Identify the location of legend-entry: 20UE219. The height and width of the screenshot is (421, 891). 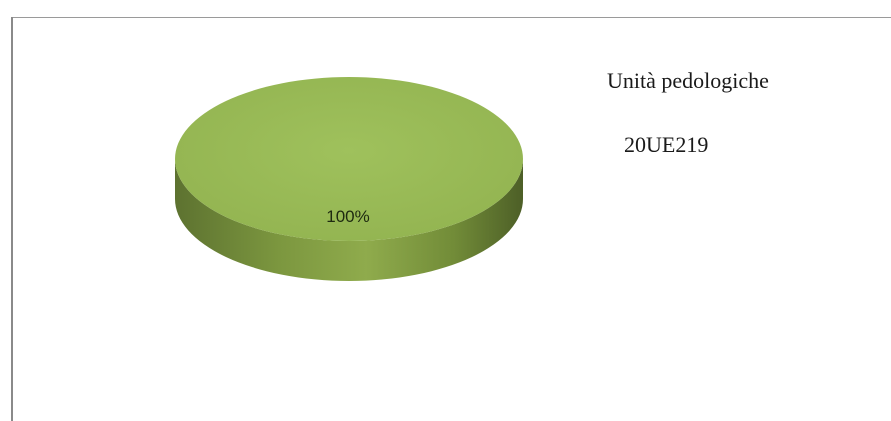
(666, 144).